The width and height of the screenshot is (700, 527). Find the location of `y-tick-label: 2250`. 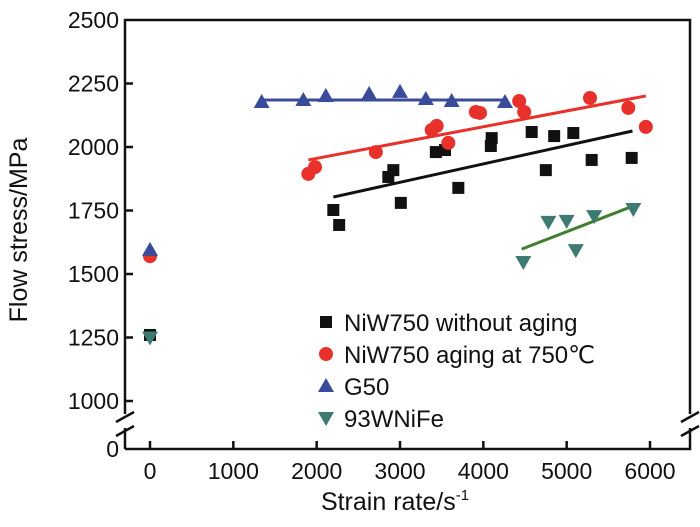

y-tick-label: 2250 is located at coordinates (93, 84).